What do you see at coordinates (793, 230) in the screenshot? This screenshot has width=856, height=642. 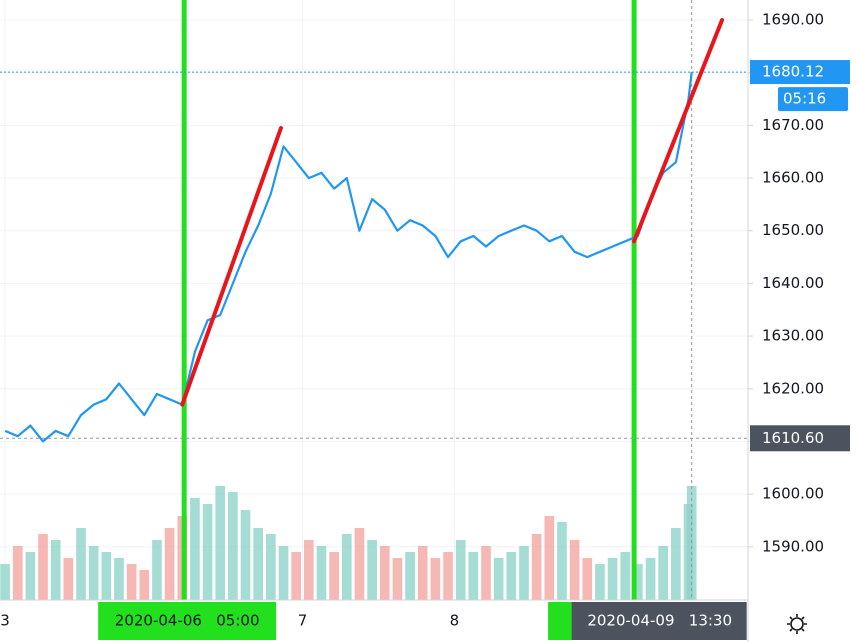 I see `y-tick-label: 1650.00` at bounding box center [793, 230].